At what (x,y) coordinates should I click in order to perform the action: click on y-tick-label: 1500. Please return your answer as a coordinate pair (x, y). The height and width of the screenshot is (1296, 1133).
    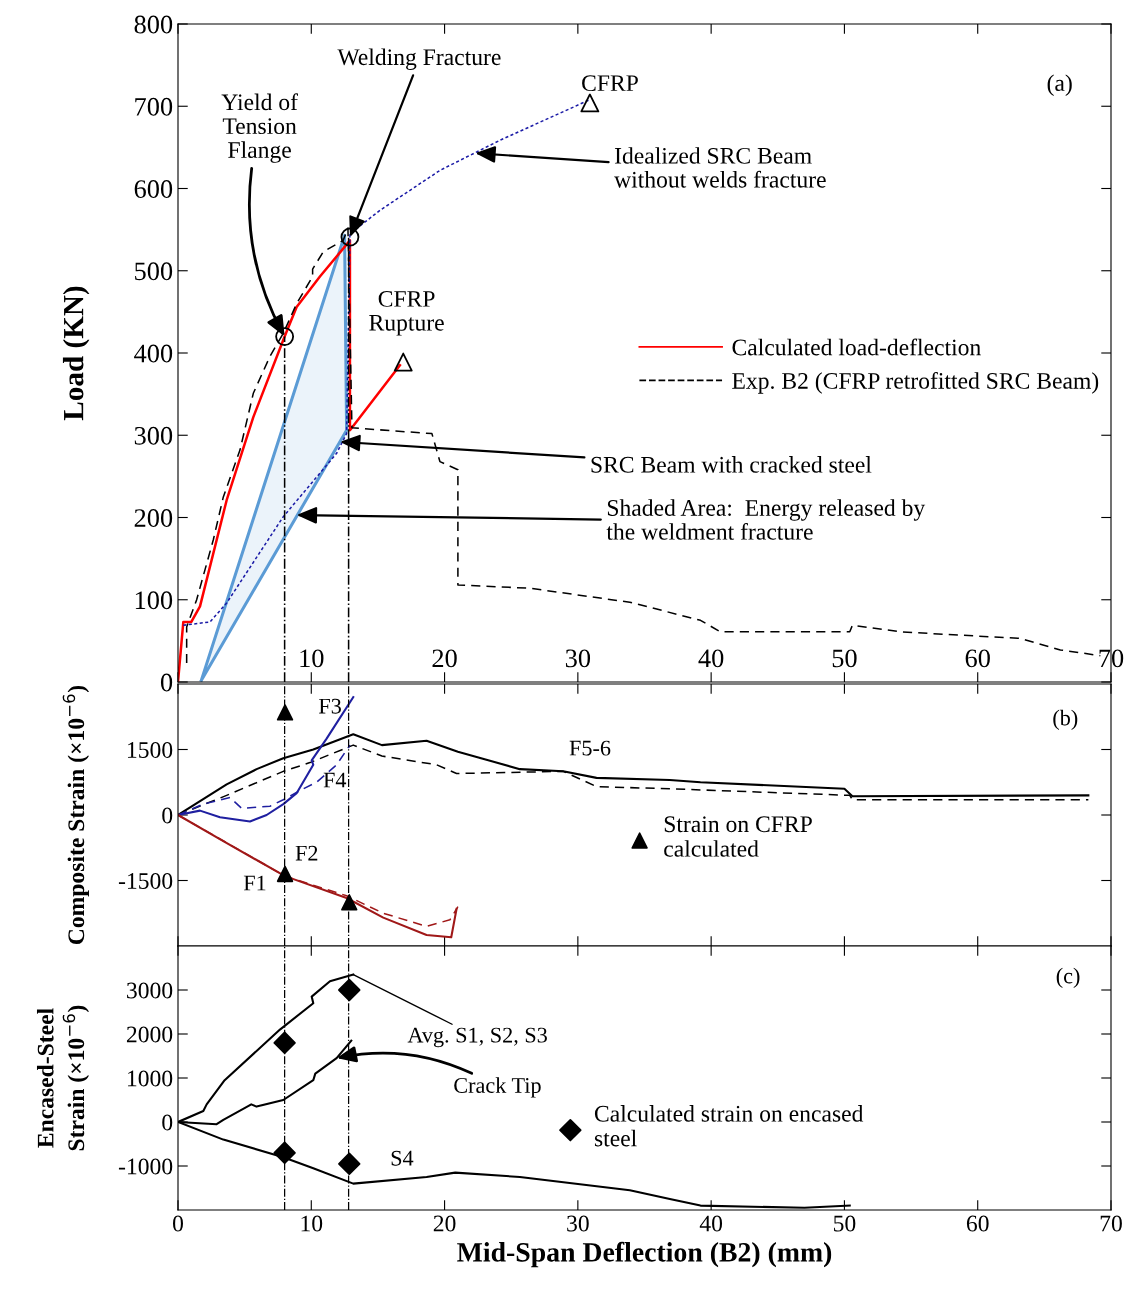
    Looking at the image, I should click on (150, 749).